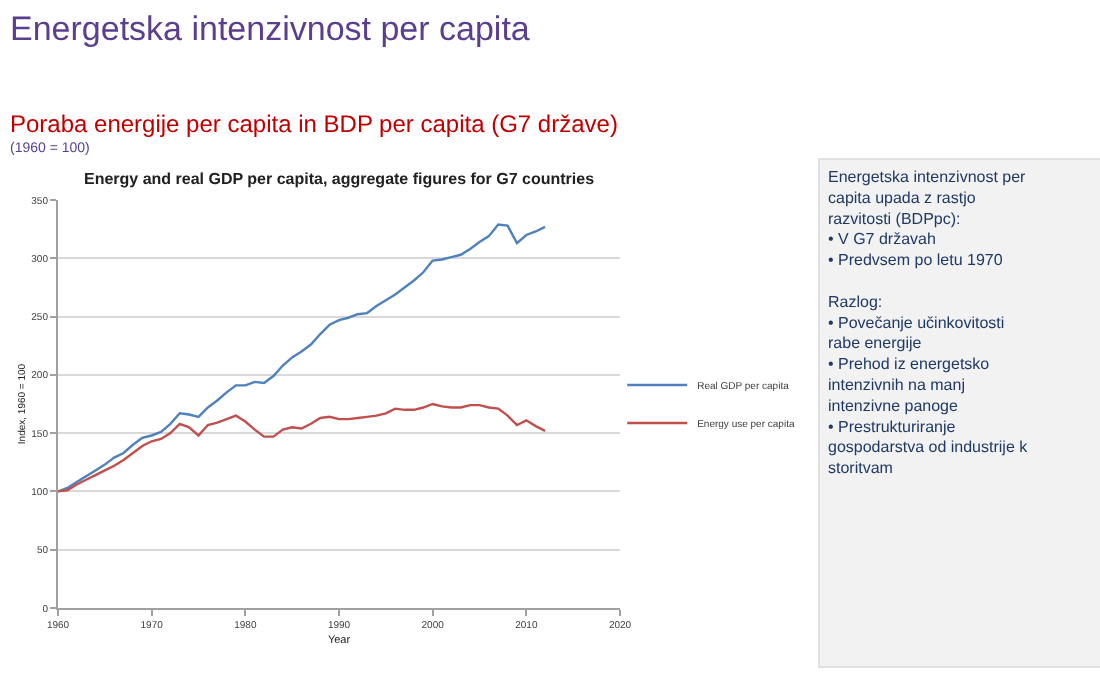  What do you see at coordinates (855, 301) in the screenshot?
I see `text: Razlog:` at bounding box center [855, 301].